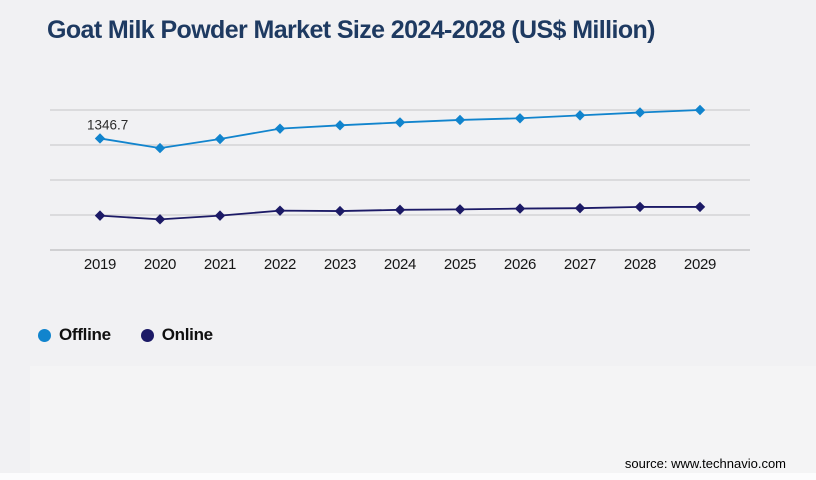  What do you see at coordinates (580, 264) in the screenshot?
I see `x-tick-label-2027: 2027` at bounding box center [580, 264].